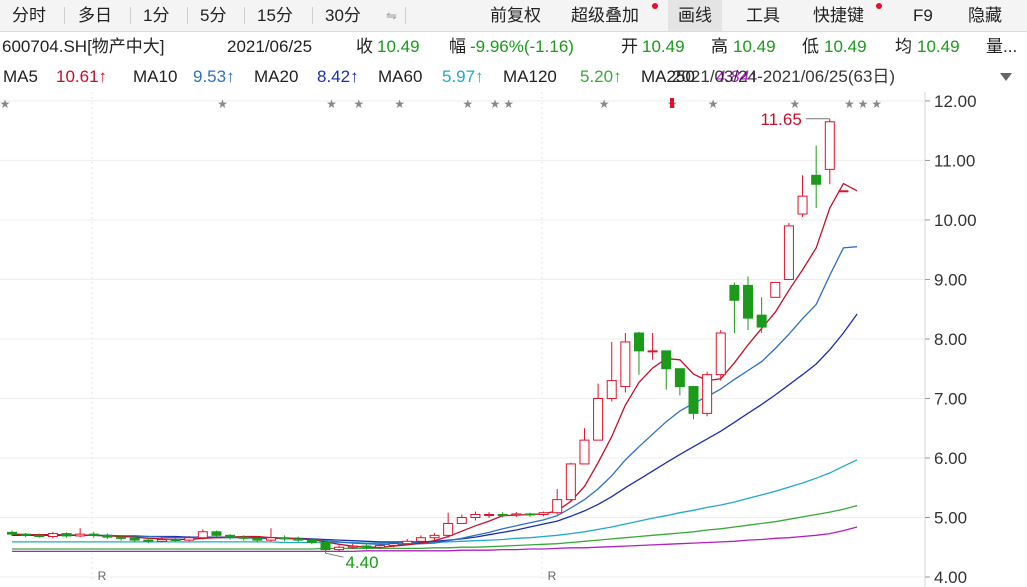 The image size is (1027, 587). What do you see at coordinates (923, 15) in the screenshot?
I see `f9-button: F9` at bounding box center [923, 15].